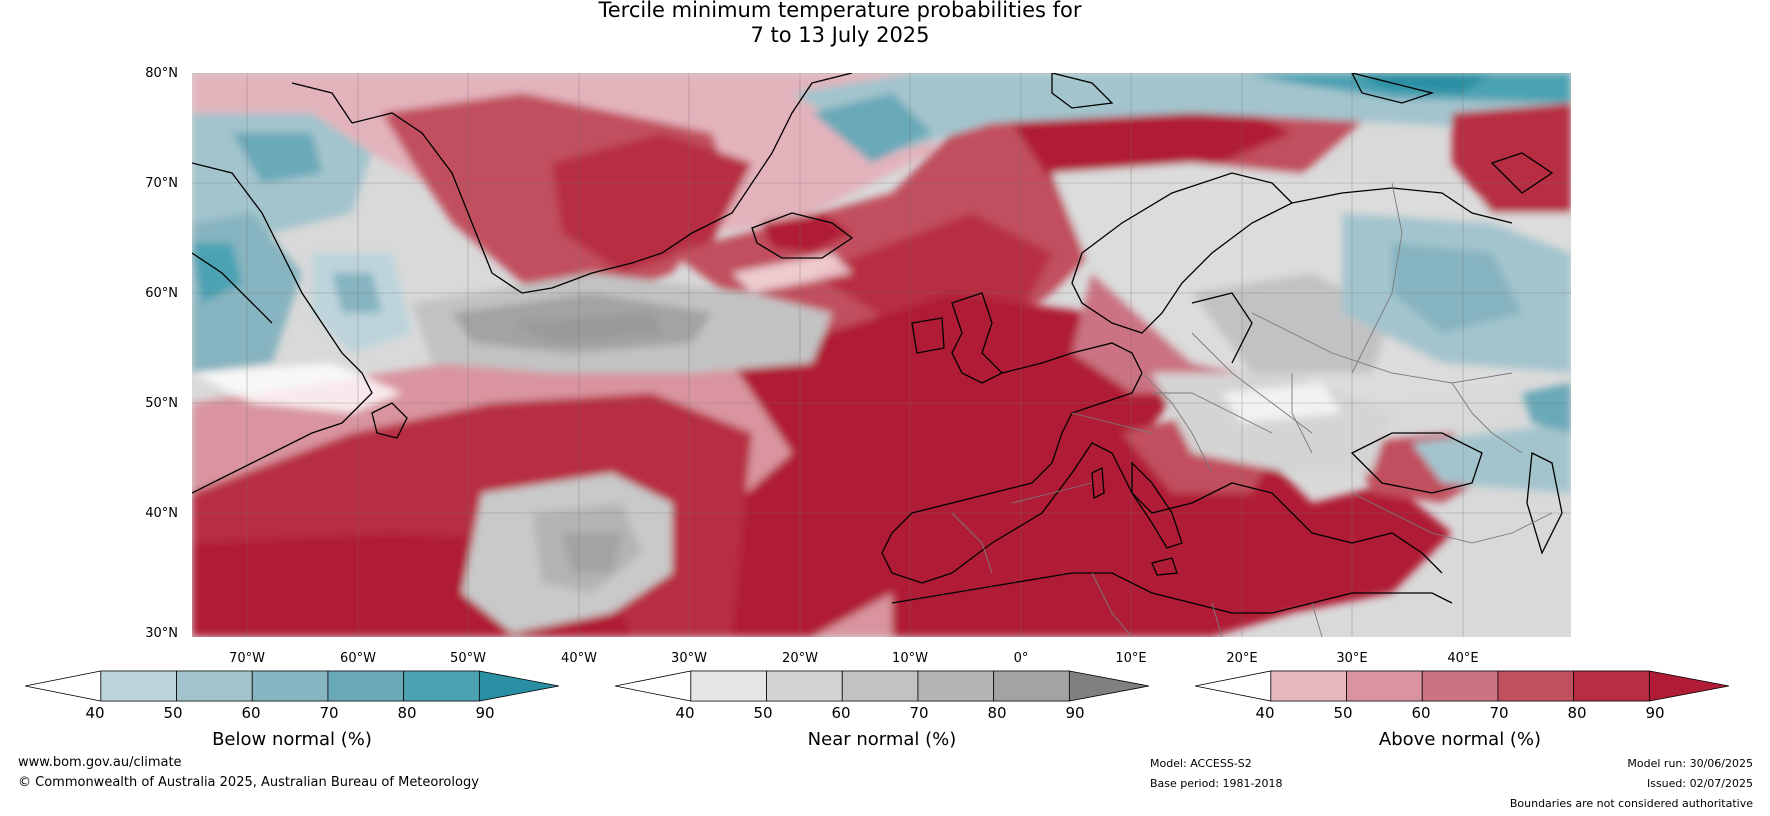 This screenshot has height=816, width=1770. I want to click on model-name: Model: ACCESS-S2, so click(1201, 763).